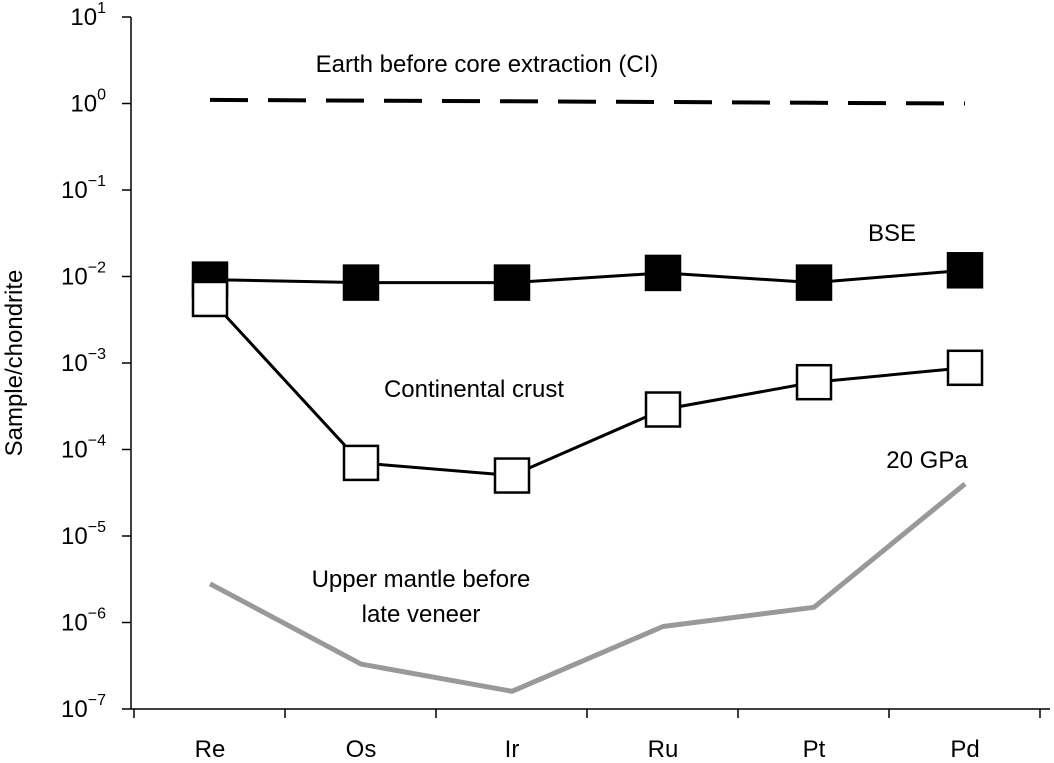  I want to click on y-tick-label: 10⁻⁵, so click(83, 534).